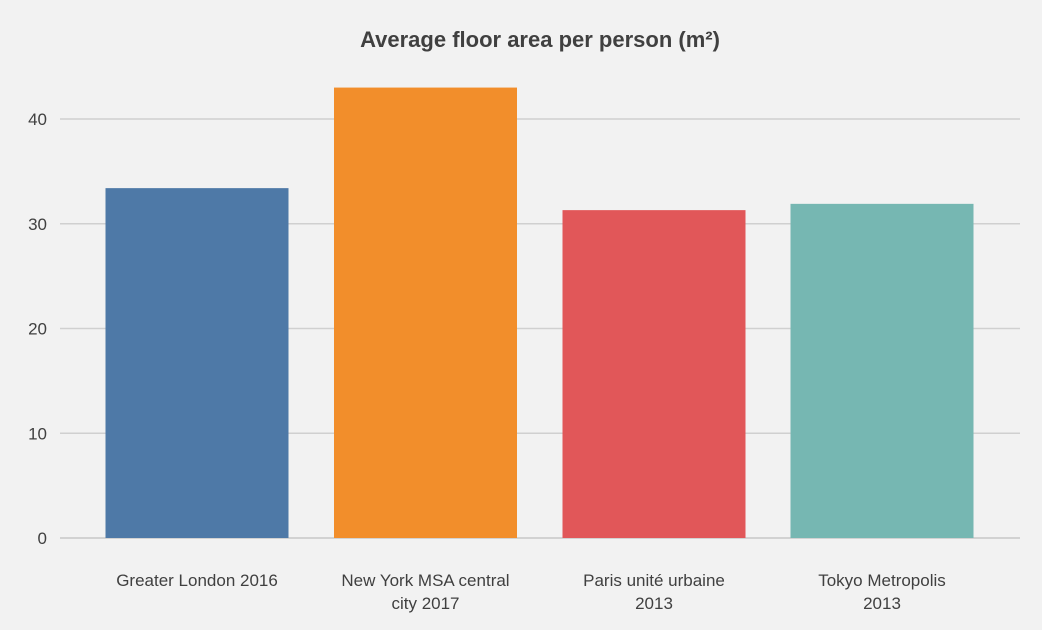 This screenshot has height=630, width=1042. Describe the element at coordinates (882, 580) in the screenshot. I see `x-category-label: Tokyo Metropolis` at that location.